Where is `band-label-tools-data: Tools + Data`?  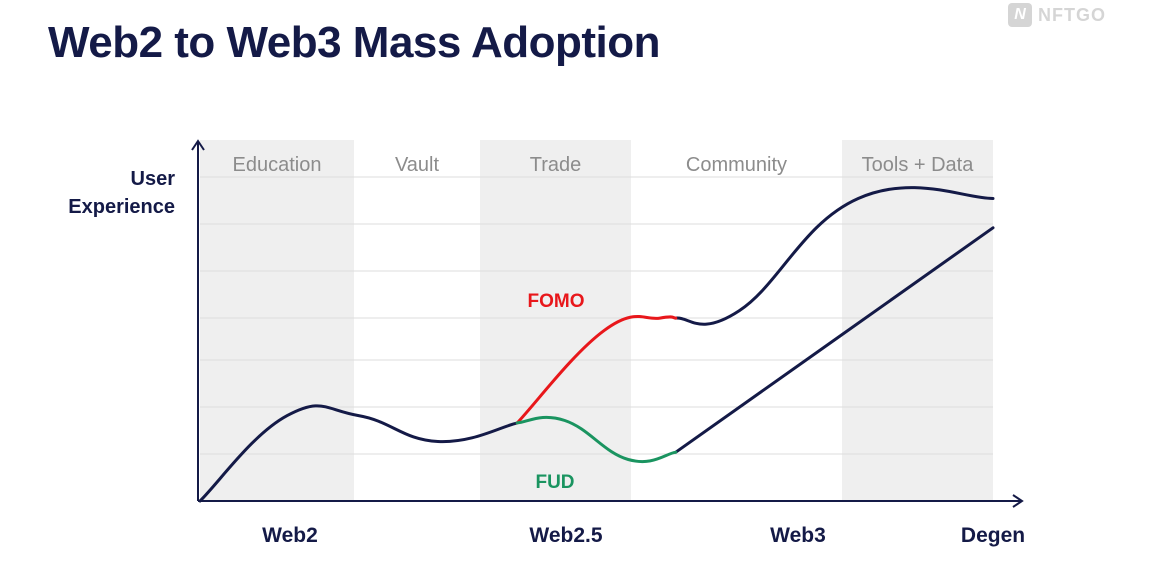
band-label-tools-data: Tools + Data is located at coordinates (918, 165).